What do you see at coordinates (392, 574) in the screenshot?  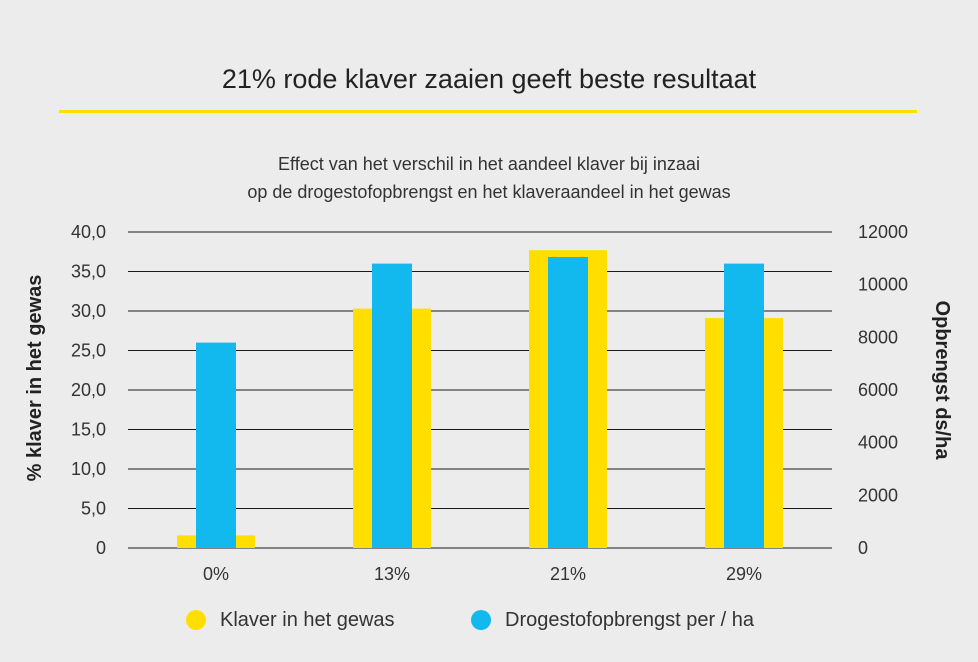 I see `category-label: 13%` at bounding box center [392, 574].